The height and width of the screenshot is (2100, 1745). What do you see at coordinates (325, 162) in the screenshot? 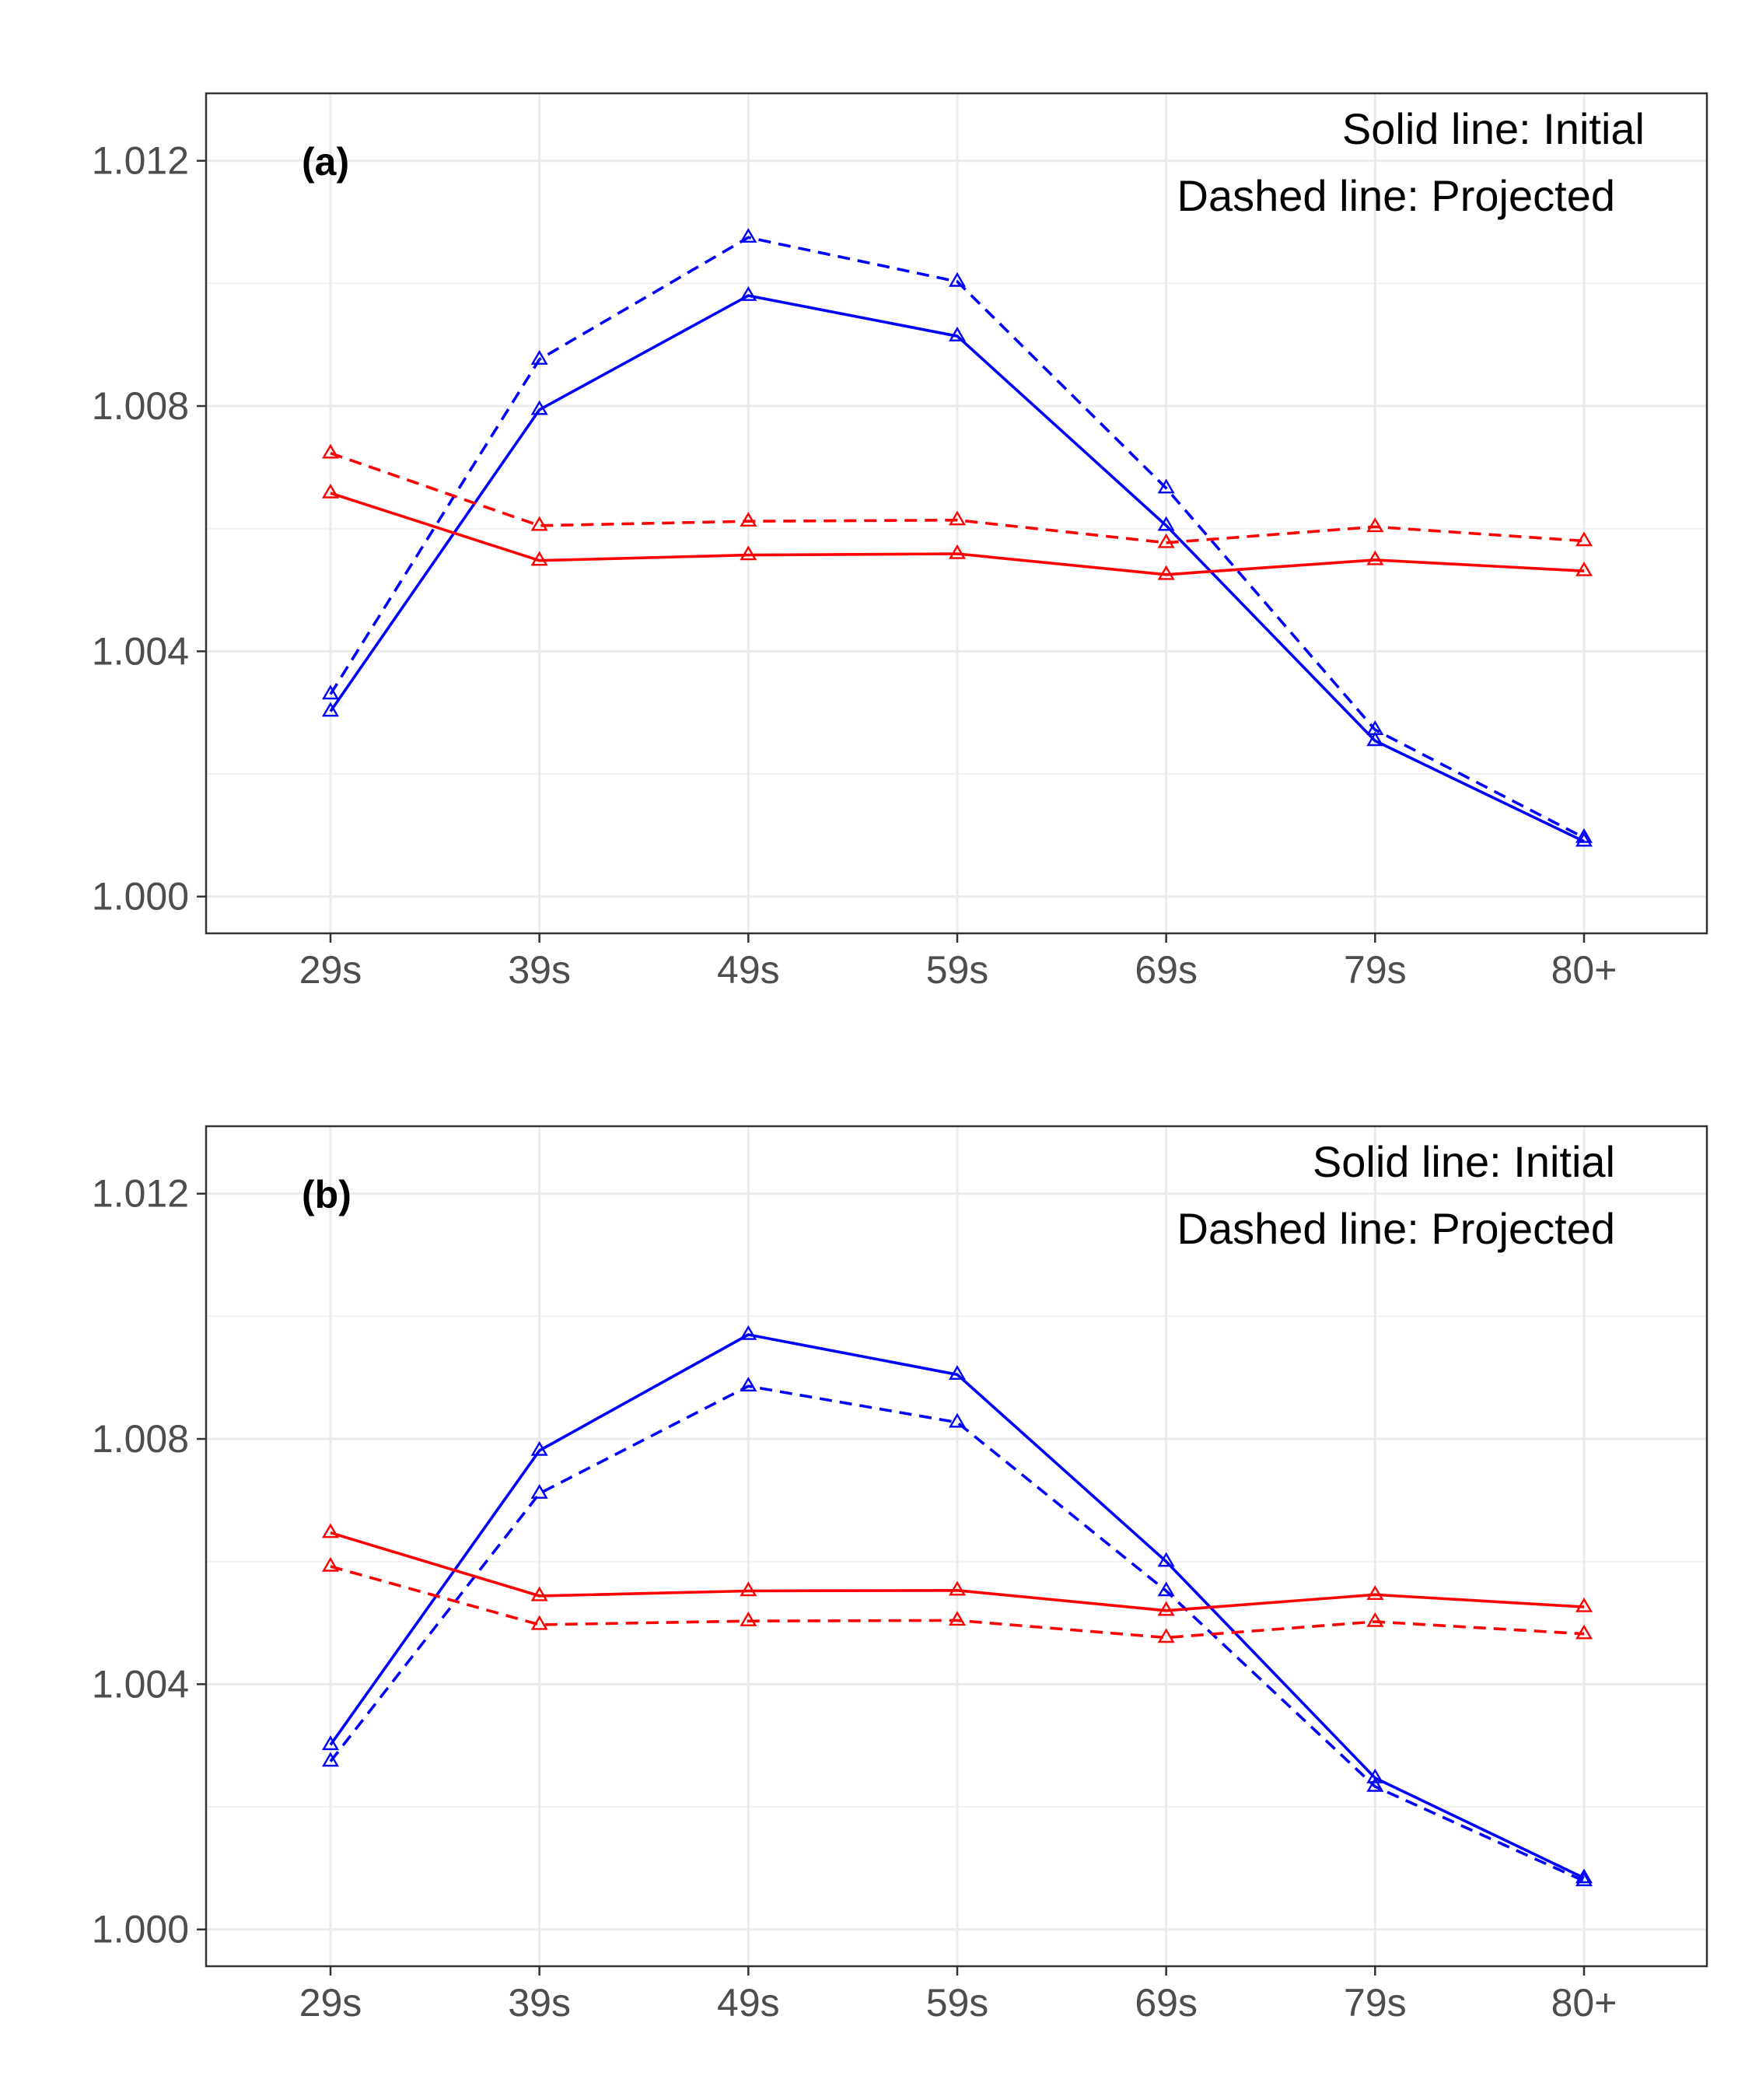
I see `panel-label: (a)` at bounding box center [325, 162].